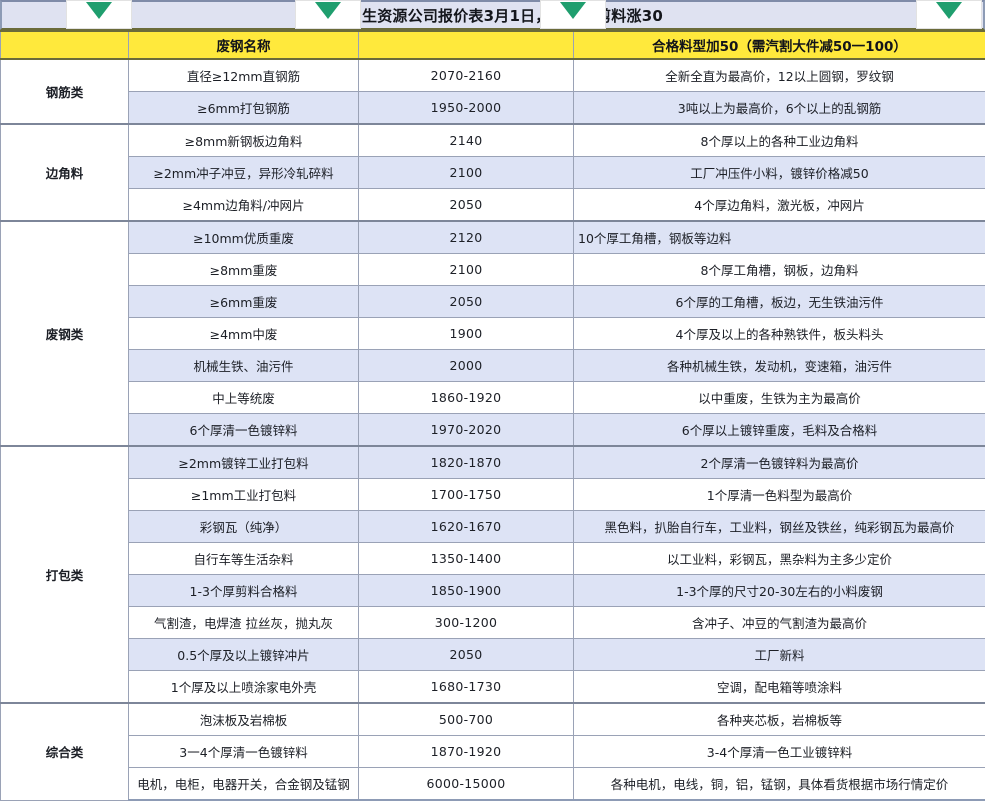  I want to click on material-name-cell: 1-3个厚剪料合格料, so click(244, 591).